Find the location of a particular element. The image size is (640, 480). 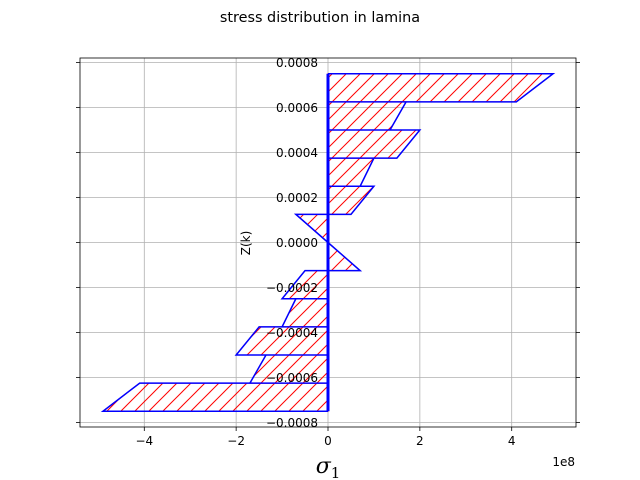

y-tick-label-7: 0.0006 is located at coordinates (297, 108).